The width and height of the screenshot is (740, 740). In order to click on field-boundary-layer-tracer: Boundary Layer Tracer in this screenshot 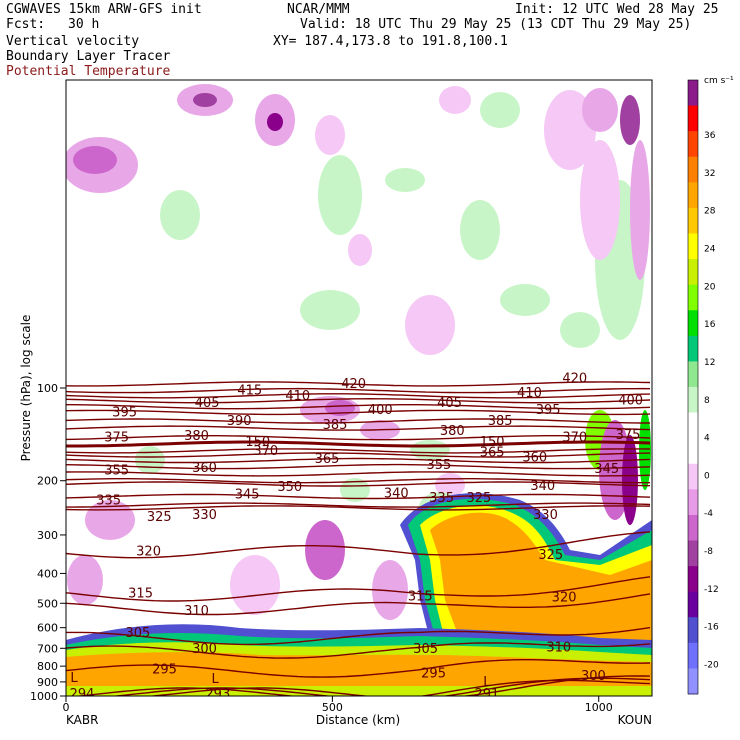, I will do `click(88, 56)`.